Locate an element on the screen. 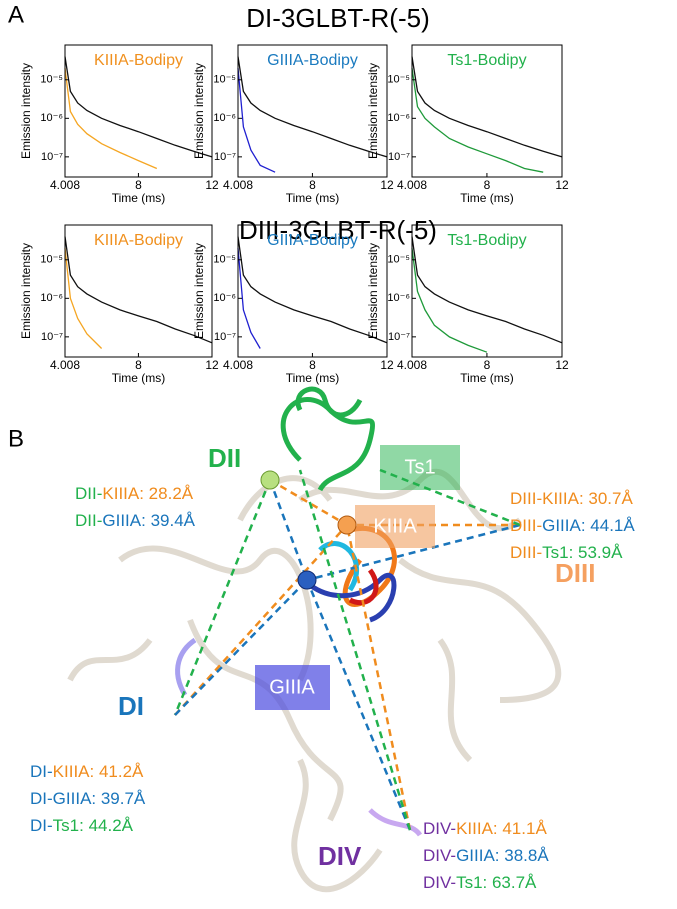 This screenshot has height=909, width=677. distance-label: DII-GIIIA: 39.4Å is located at coordinates (135, 520).